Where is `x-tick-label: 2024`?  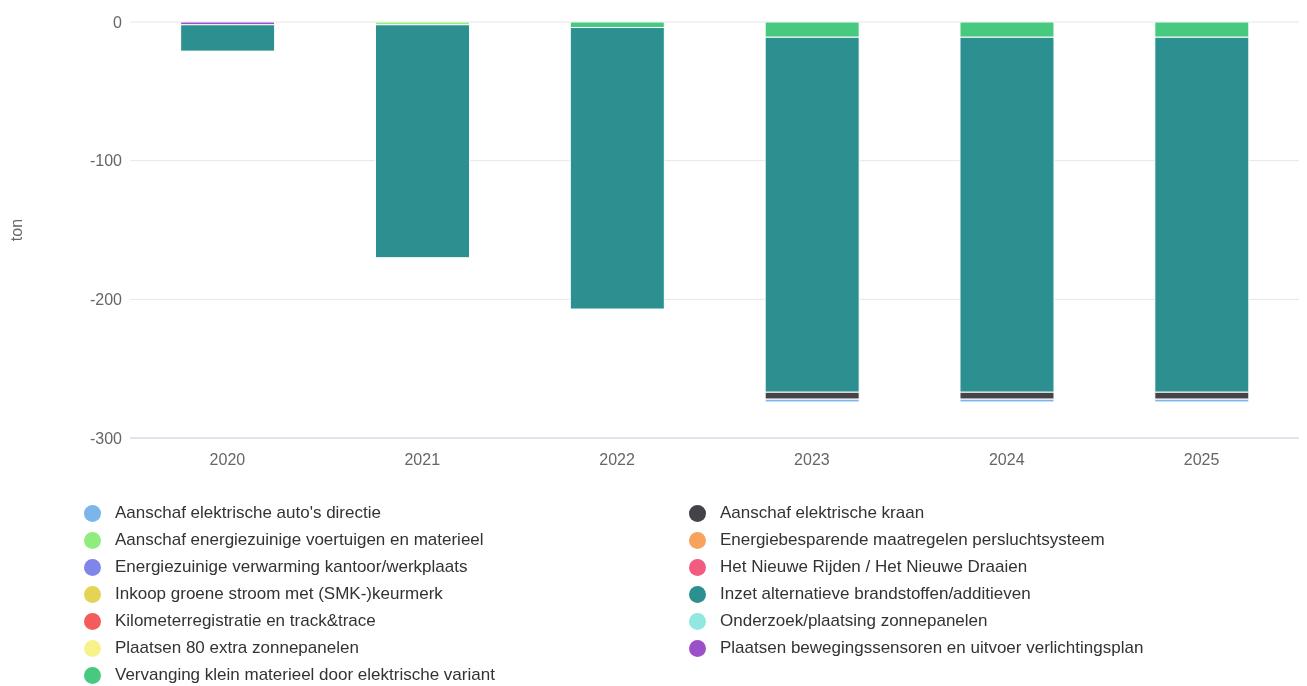 x-tick-label: 2024 is located at coordinates (1006, 460).